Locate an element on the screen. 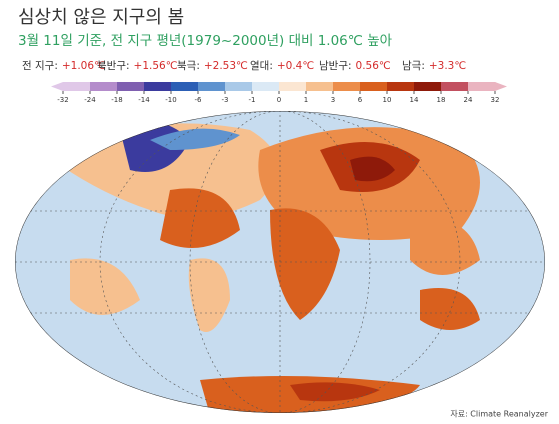 This screenshot has width=559, height=424. colorbar-label: 18 is located at coordinates (441, 100).